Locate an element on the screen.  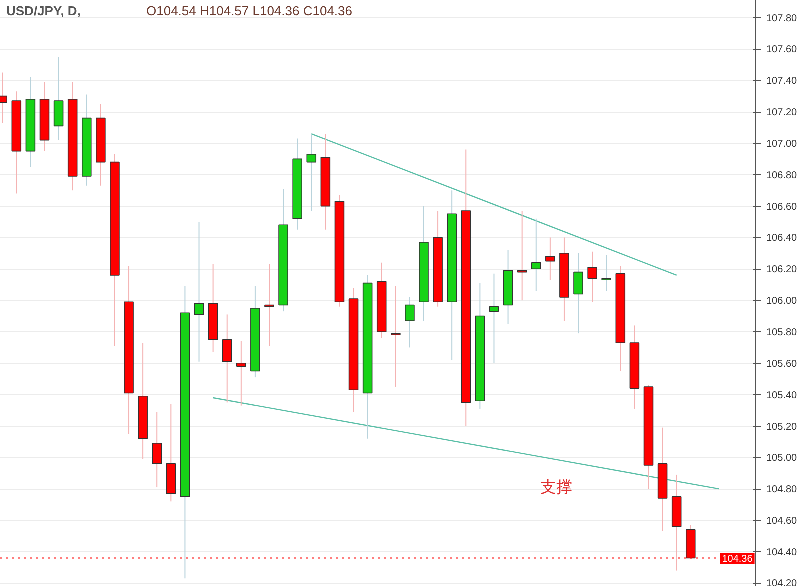
y-tick-label: 104.80 is located at coordinates (782, 490).